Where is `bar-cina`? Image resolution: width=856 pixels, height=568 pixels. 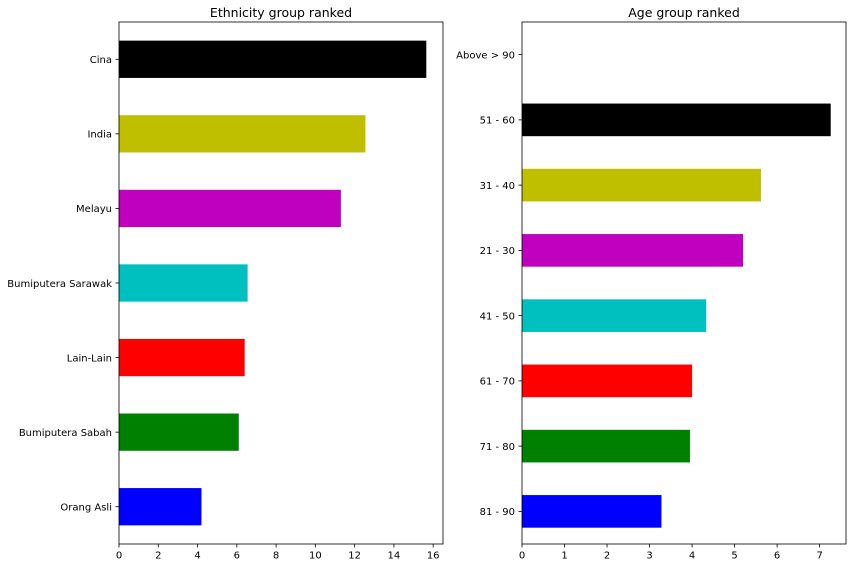
bar-cina is located at coordinates (273, 59).